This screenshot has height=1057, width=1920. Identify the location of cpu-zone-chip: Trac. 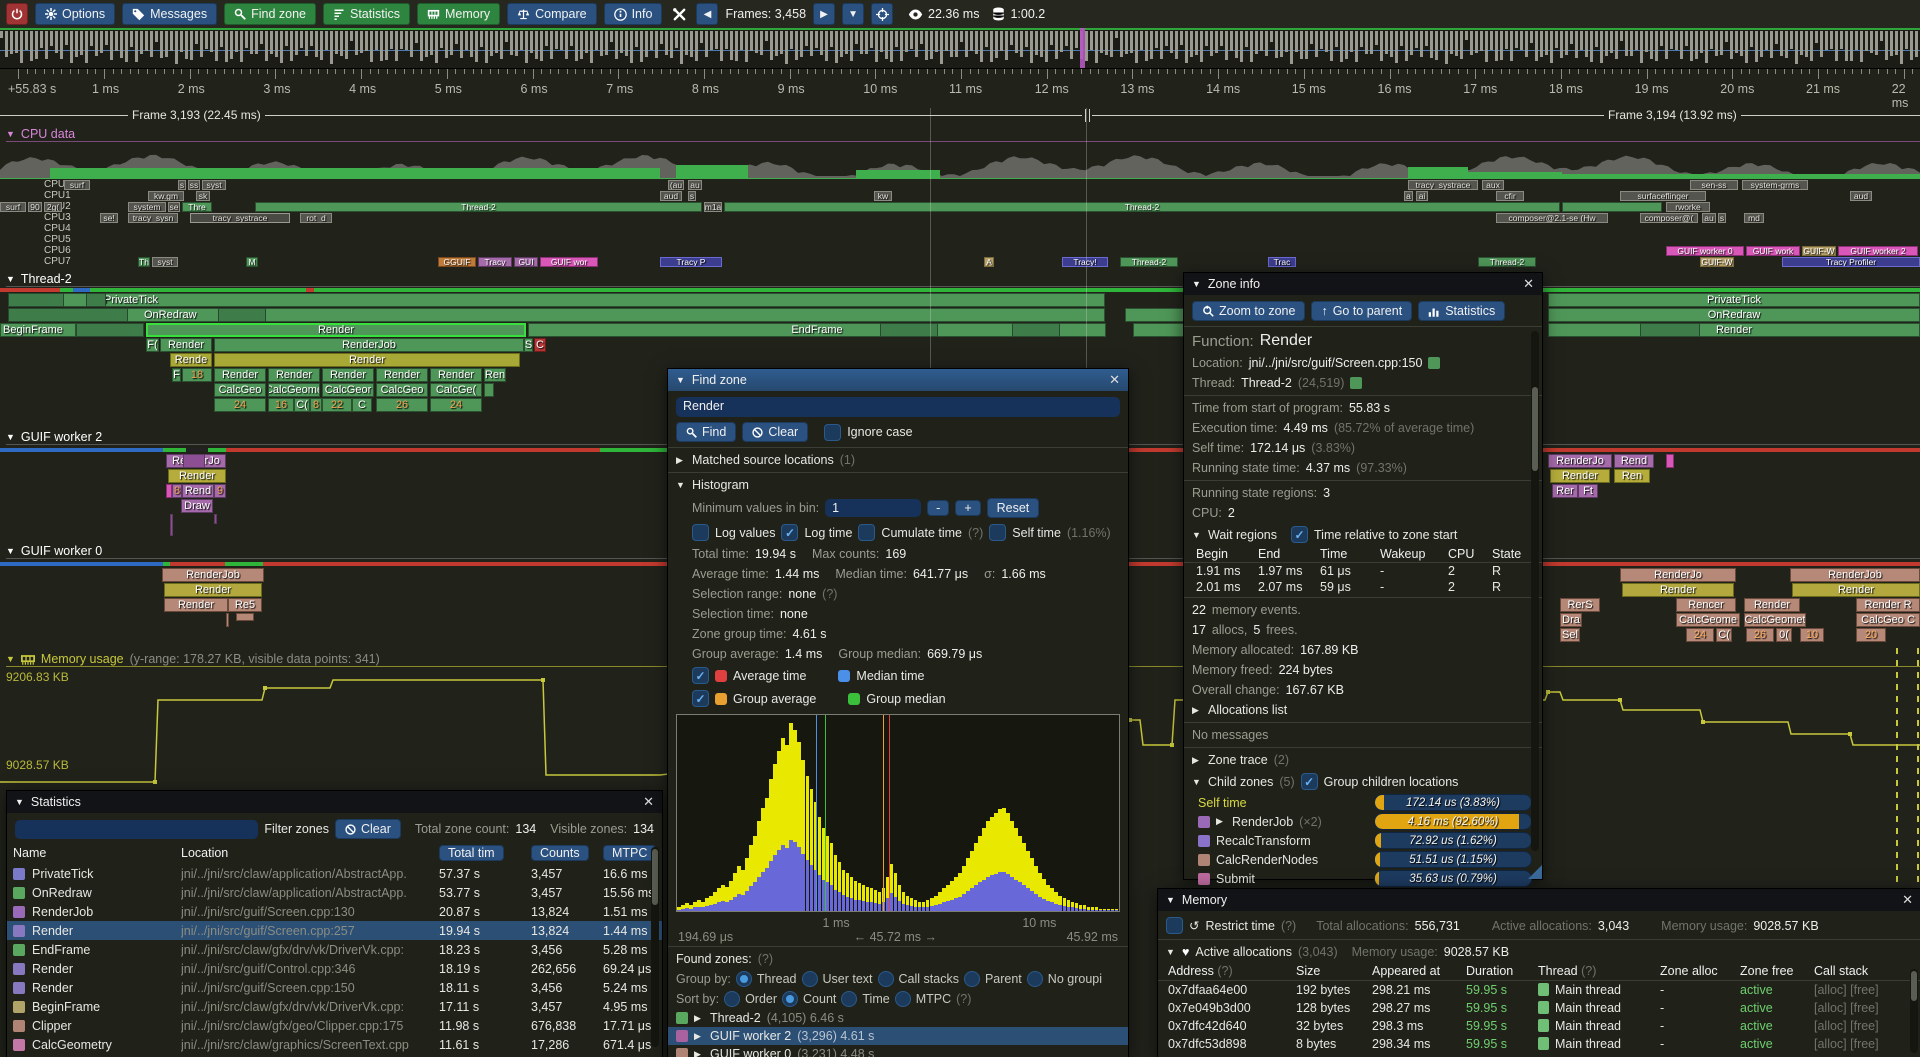
(1282, 262).